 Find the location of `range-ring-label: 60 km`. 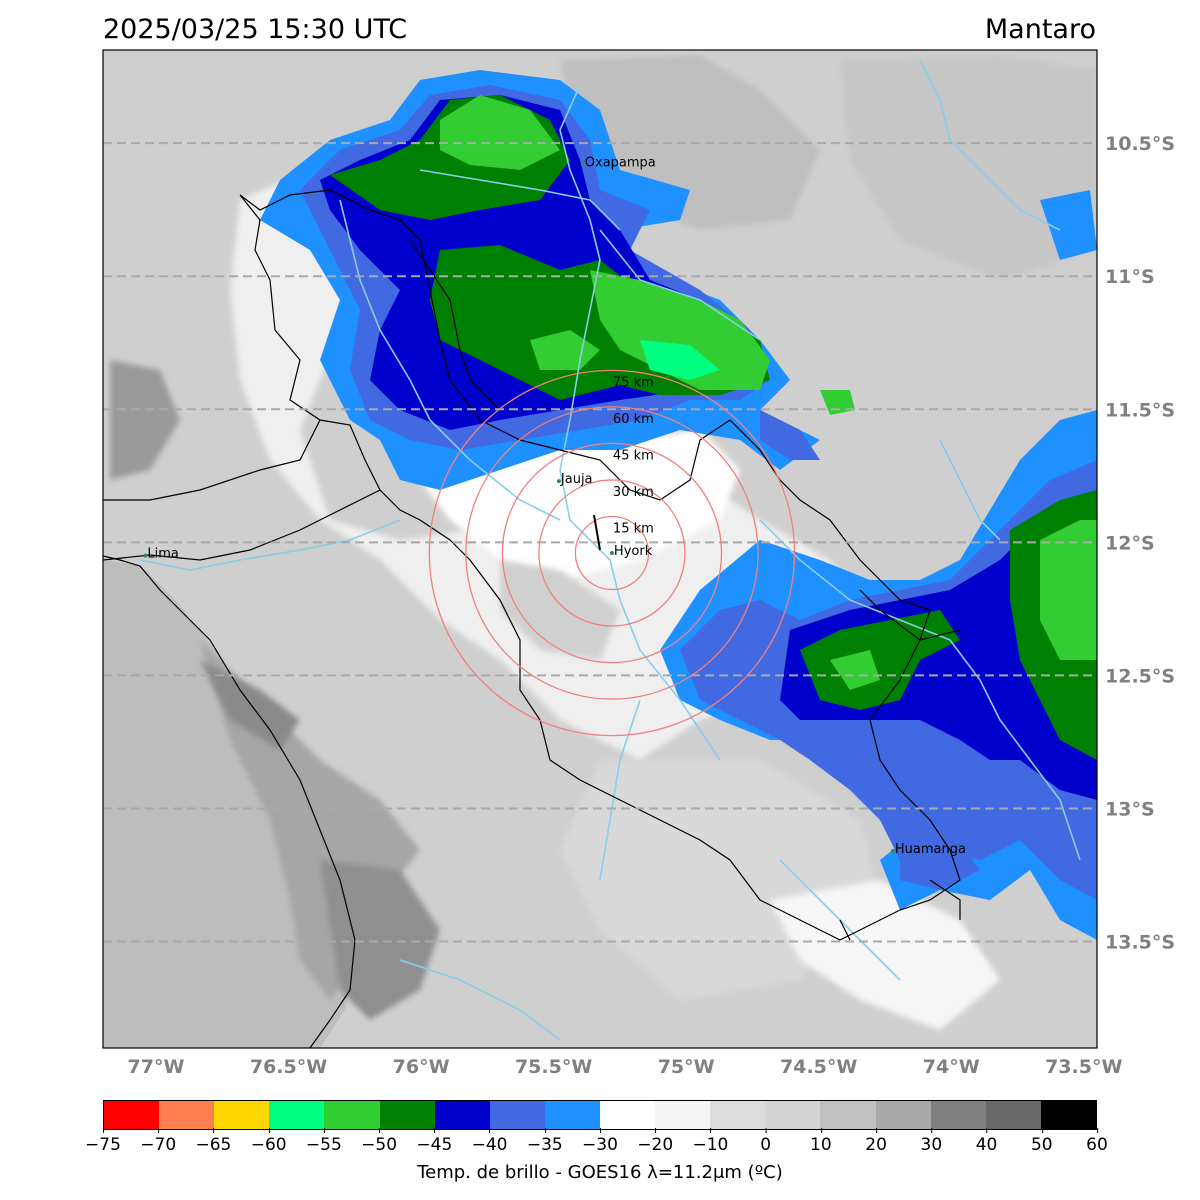

range-ring-label: 60 km is located at coordinates (633, 419).